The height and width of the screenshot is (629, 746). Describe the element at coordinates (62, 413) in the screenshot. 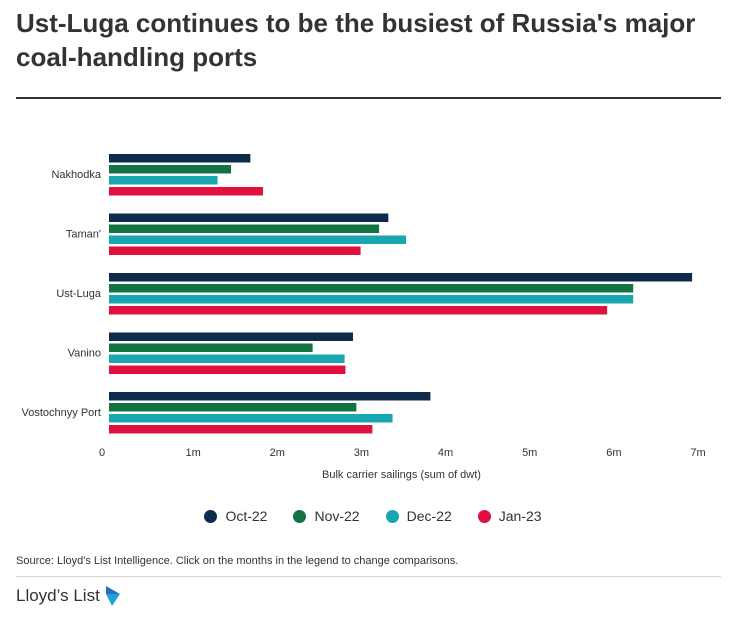

I see `category-label: Vostochnyy Port` at that location.